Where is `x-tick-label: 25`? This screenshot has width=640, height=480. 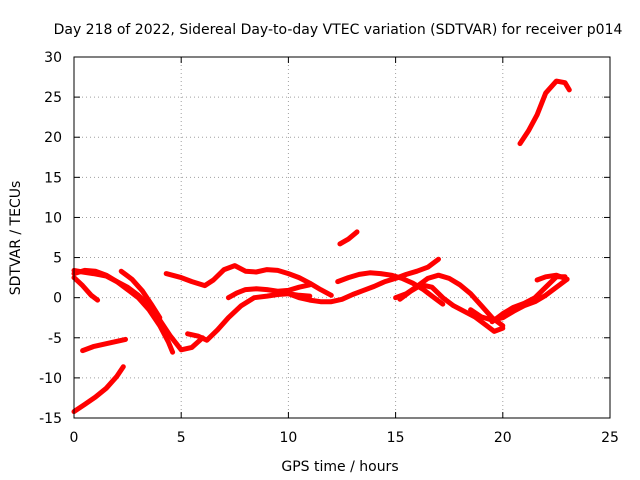
x-tick-label: 25 is located at coordinates (610, 438).